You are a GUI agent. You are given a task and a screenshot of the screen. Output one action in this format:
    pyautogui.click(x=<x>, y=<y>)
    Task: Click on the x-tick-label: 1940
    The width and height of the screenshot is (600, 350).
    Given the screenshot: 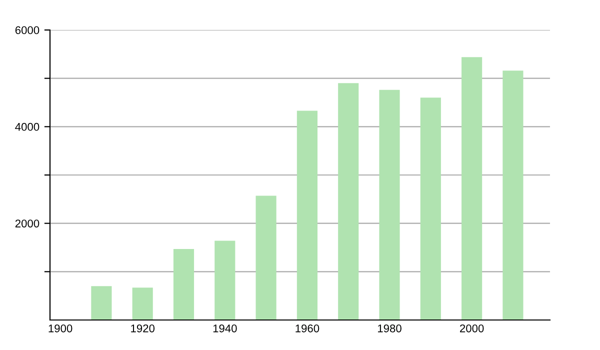 What is the action you would take?
    pyautogui.click(x=225, y=328)
    